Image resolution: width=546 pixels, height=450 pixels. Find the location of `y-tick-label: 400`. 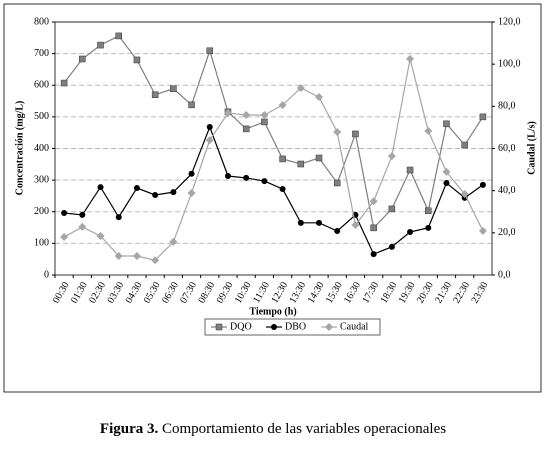

y-tick-label: 400 is located at coordinates (41, 148).